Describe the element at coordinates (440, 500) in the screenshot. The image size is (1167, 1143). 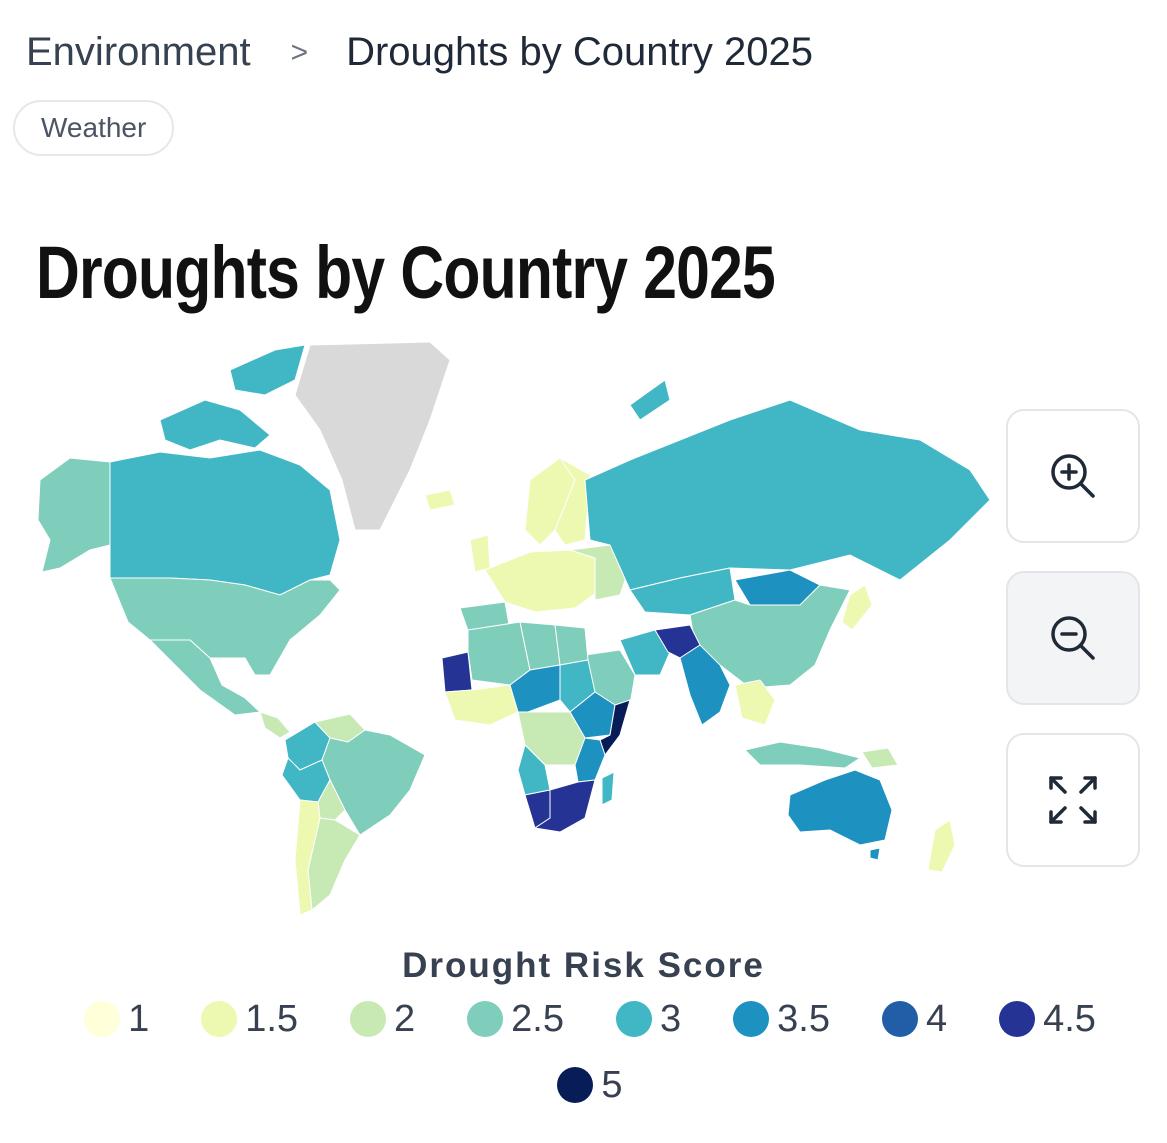
I see `region-iceland` at that location.